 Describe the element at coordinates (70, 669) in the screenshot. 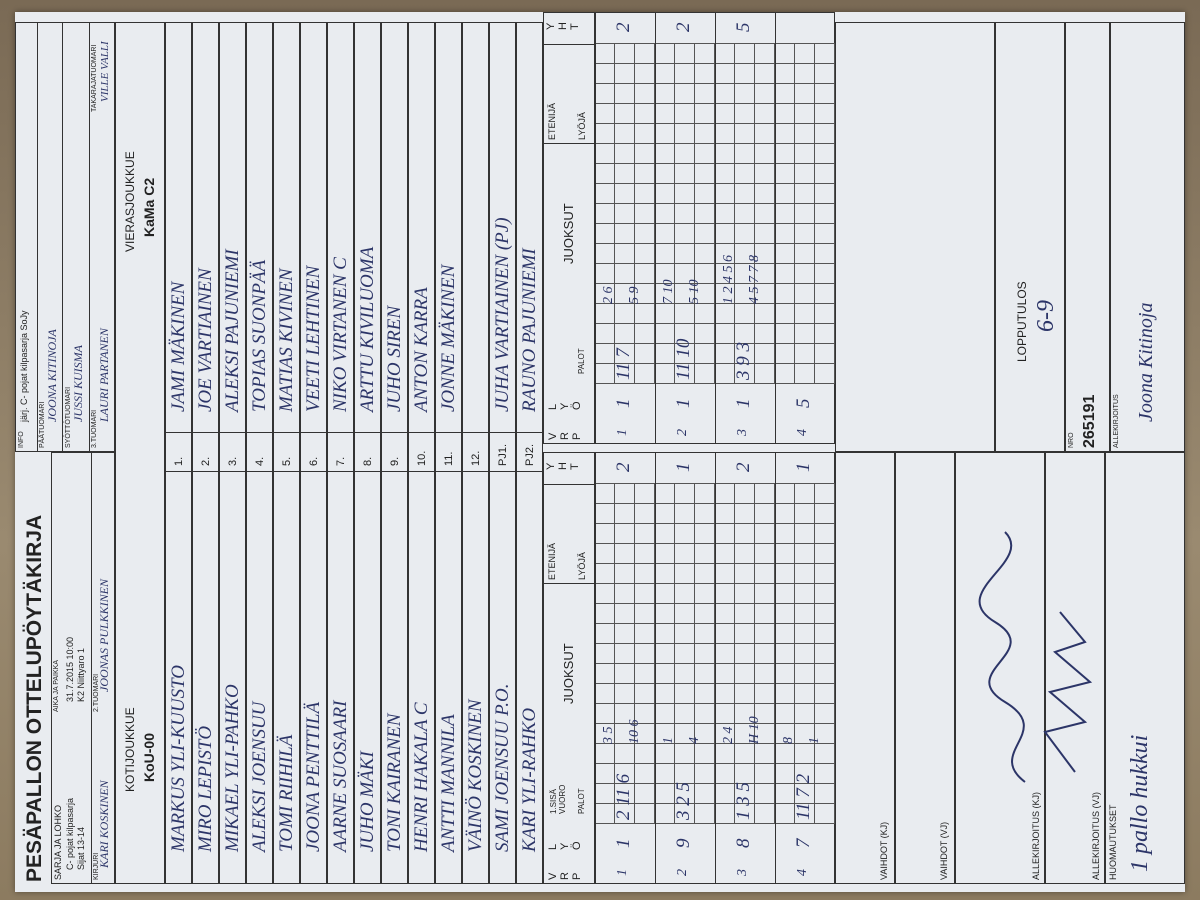

I see `value: 31.7.2015 10:00` at that location.